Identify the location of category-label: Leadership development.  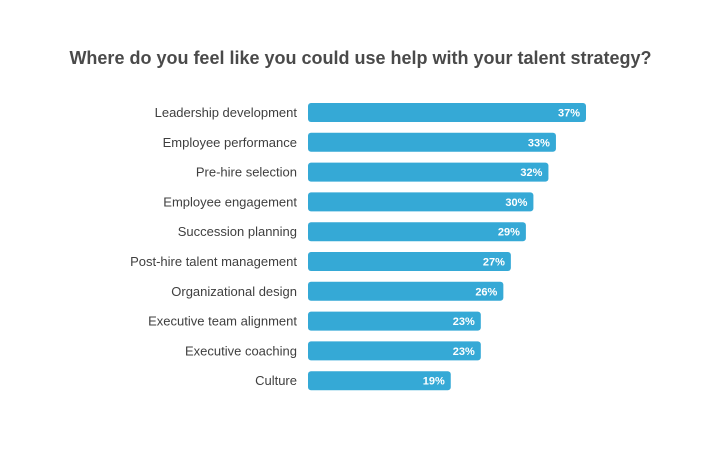
(226, 112).